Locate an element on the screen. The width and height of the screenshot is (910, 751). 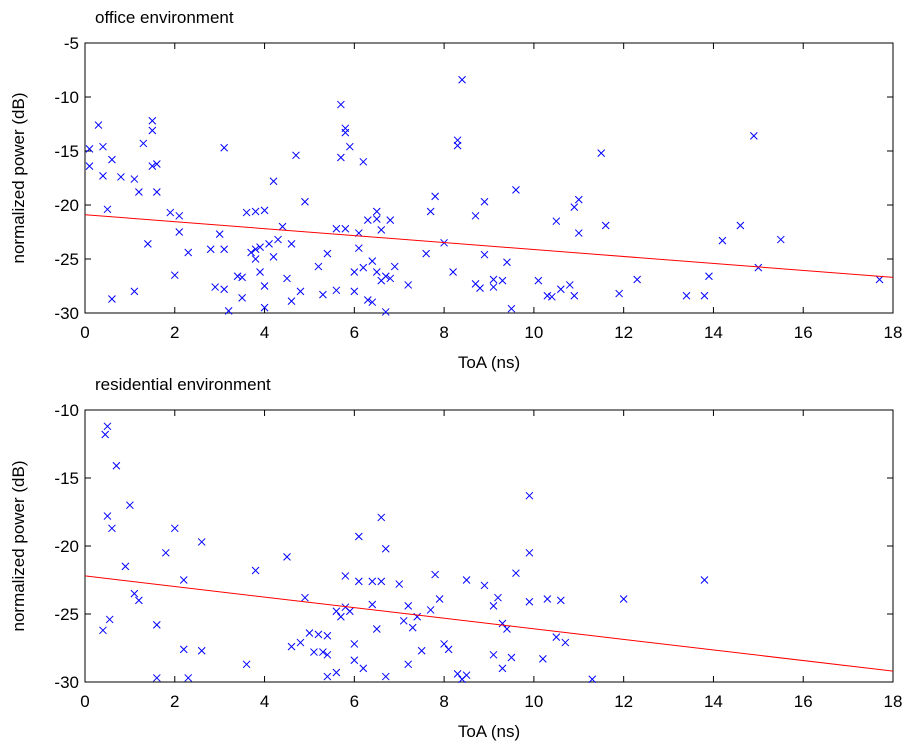
chart-title: office environment is located at coordinates (164, 17).